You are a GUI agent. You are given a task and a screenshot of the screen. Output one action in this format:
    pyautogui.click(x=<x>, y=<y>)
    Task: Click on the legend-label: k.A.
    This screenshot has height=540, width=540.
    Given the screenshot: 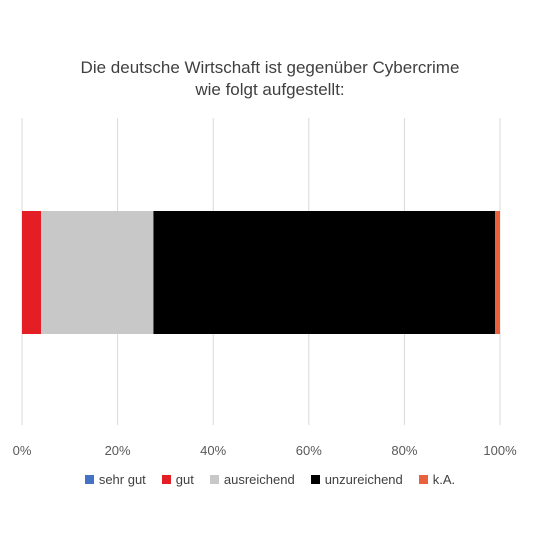 What is the action you would take?
    pyautogui.click(x=444, y=479)
    